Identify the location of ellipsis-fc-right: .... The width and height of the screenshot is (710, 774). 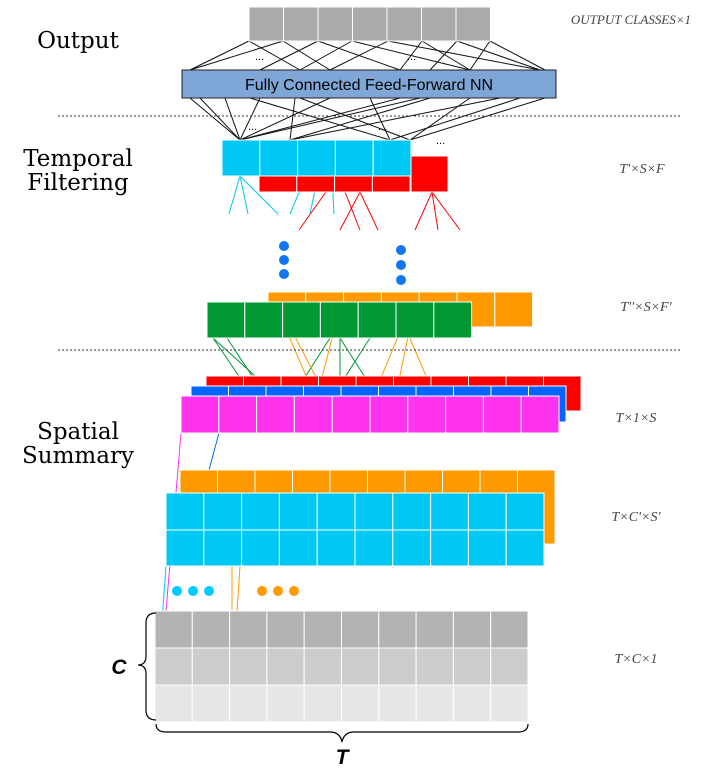
(440, 141).